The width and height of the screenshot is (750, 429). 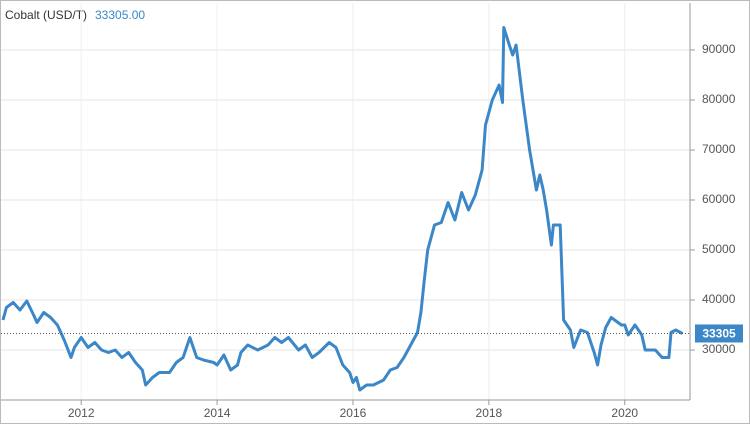 What do you see at coordinates (46, 15) in the screenshot?
I see `chart-title: Cobalt (USD/T)` at bounding box center [46, 15].